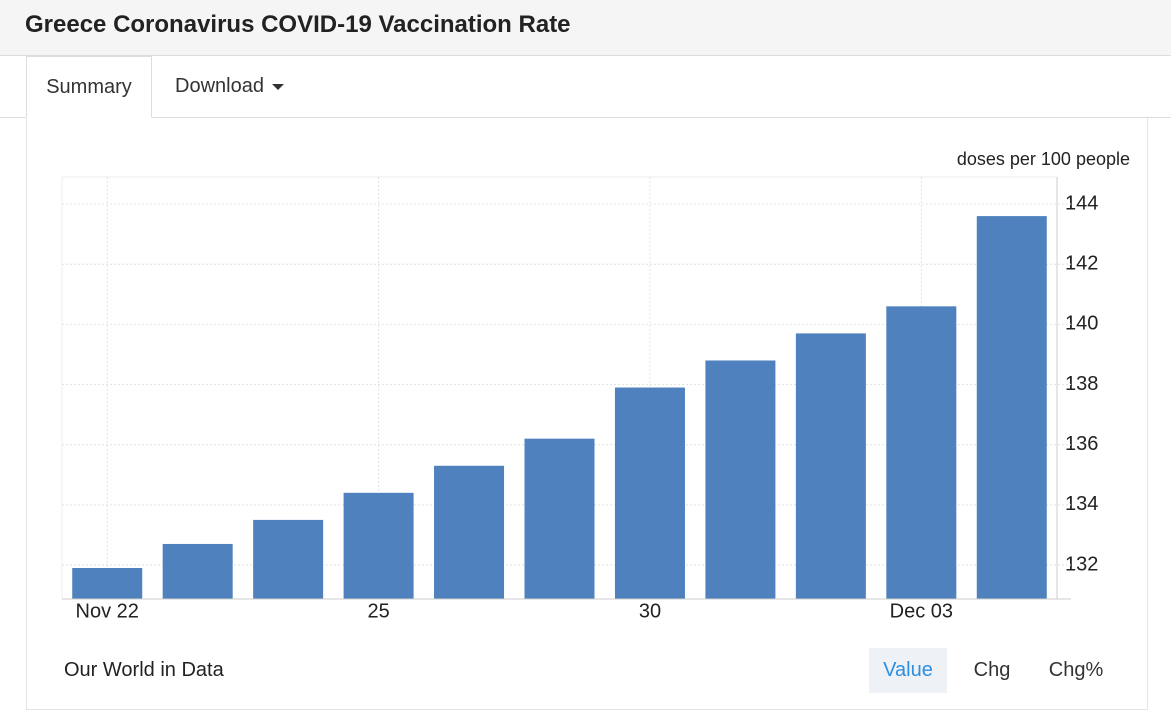  I want to click on y-tick-label: 138, so click(1081, 384).